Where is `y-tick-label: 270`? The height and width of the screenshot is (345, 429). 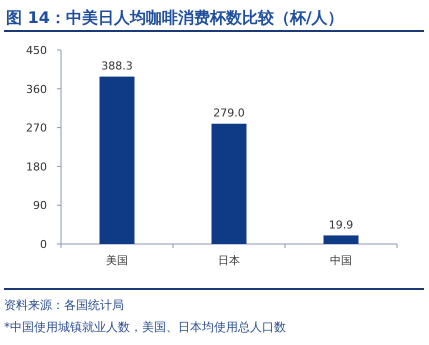 y-tick-label: 270 is located at coordinates (36, 128).